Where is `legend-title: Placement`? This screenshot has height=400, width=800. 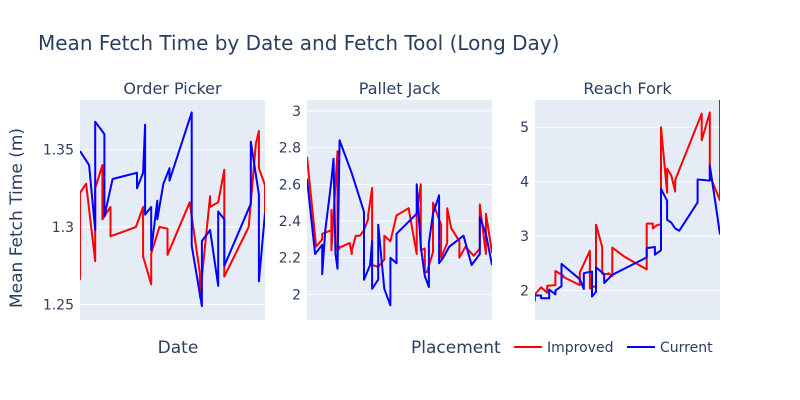
legend-title: Placement is located at coordinates (456, 348).